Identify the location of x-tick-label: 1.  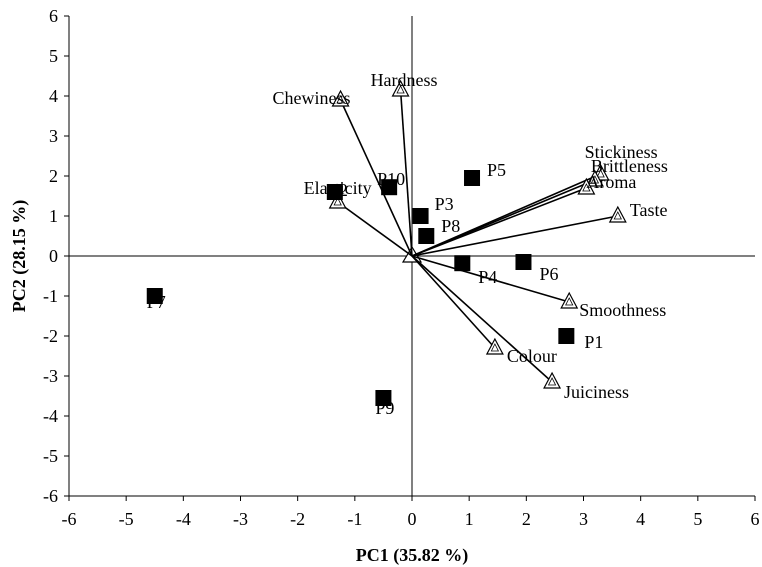
(469, 519).